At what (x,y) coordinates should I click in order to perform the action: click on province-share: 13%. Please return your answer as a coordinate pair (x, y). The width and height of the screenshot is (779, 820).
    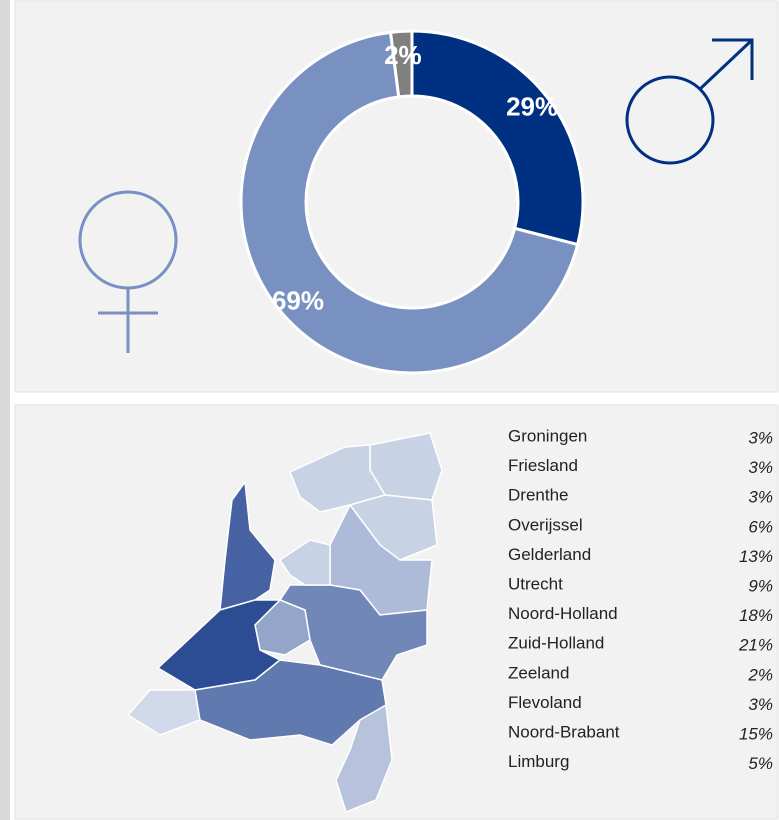
    Looking at the image, I should click on (756, 556).